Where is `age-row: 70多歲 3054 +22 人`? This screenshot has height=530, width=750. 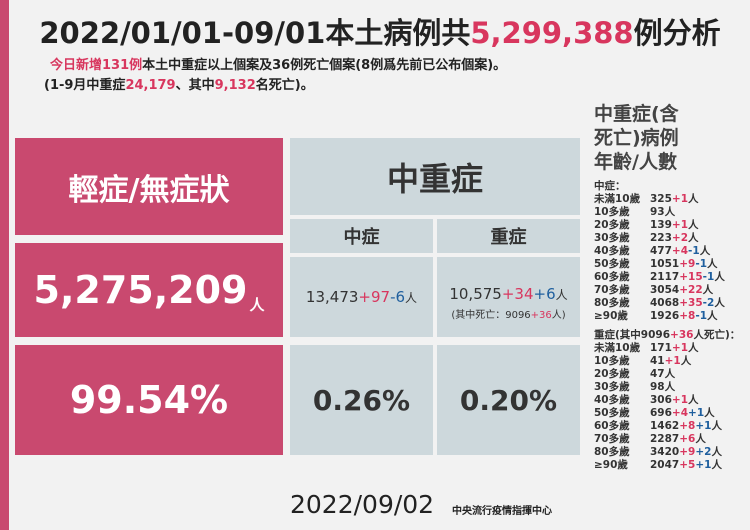 age-row: 70多歲 3054 +22 人 is located at coordinates (672, 290).